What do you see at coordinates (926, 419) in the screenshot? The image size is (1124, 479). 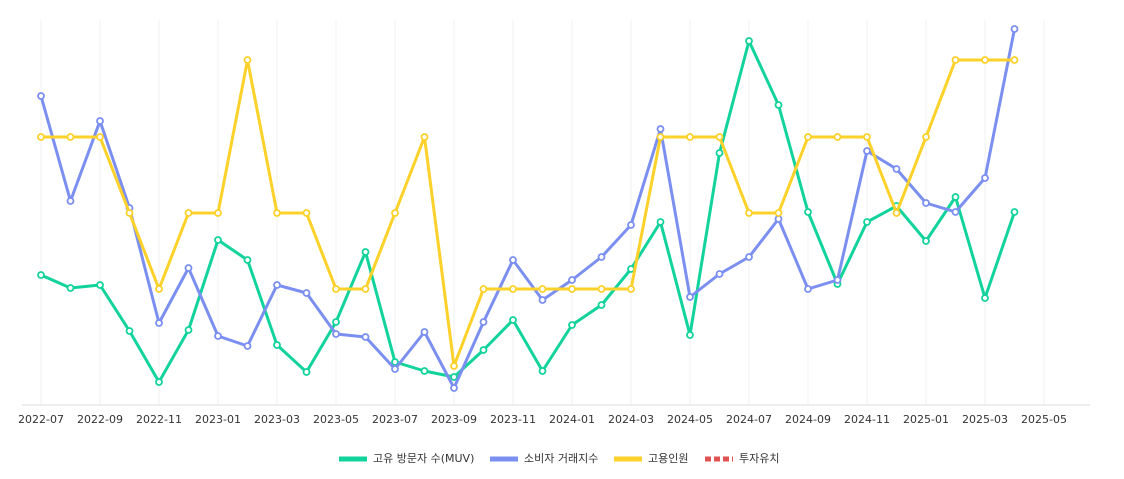 I see `x-tick-label: 2025-01` at bounding box center [926, 419].